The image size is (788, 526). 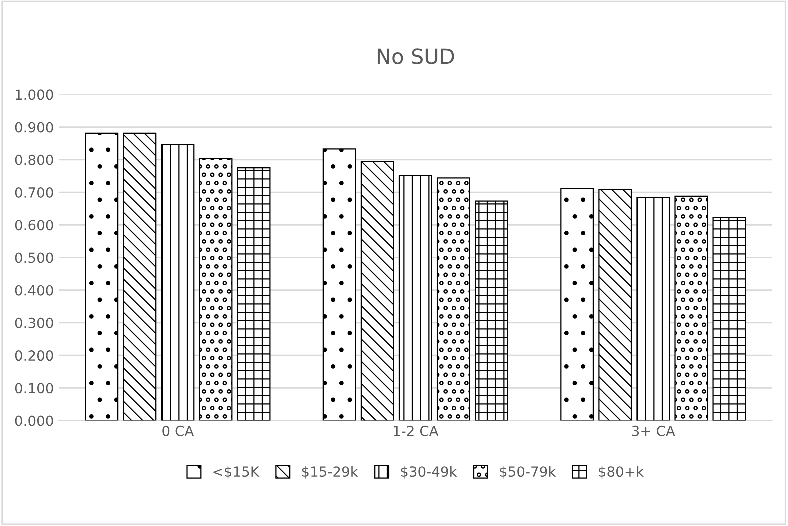 What do you see at coordinates (429, 472) in the screenshot?
I see `legend-label: $30-49k` at bounding box center [429, 472].